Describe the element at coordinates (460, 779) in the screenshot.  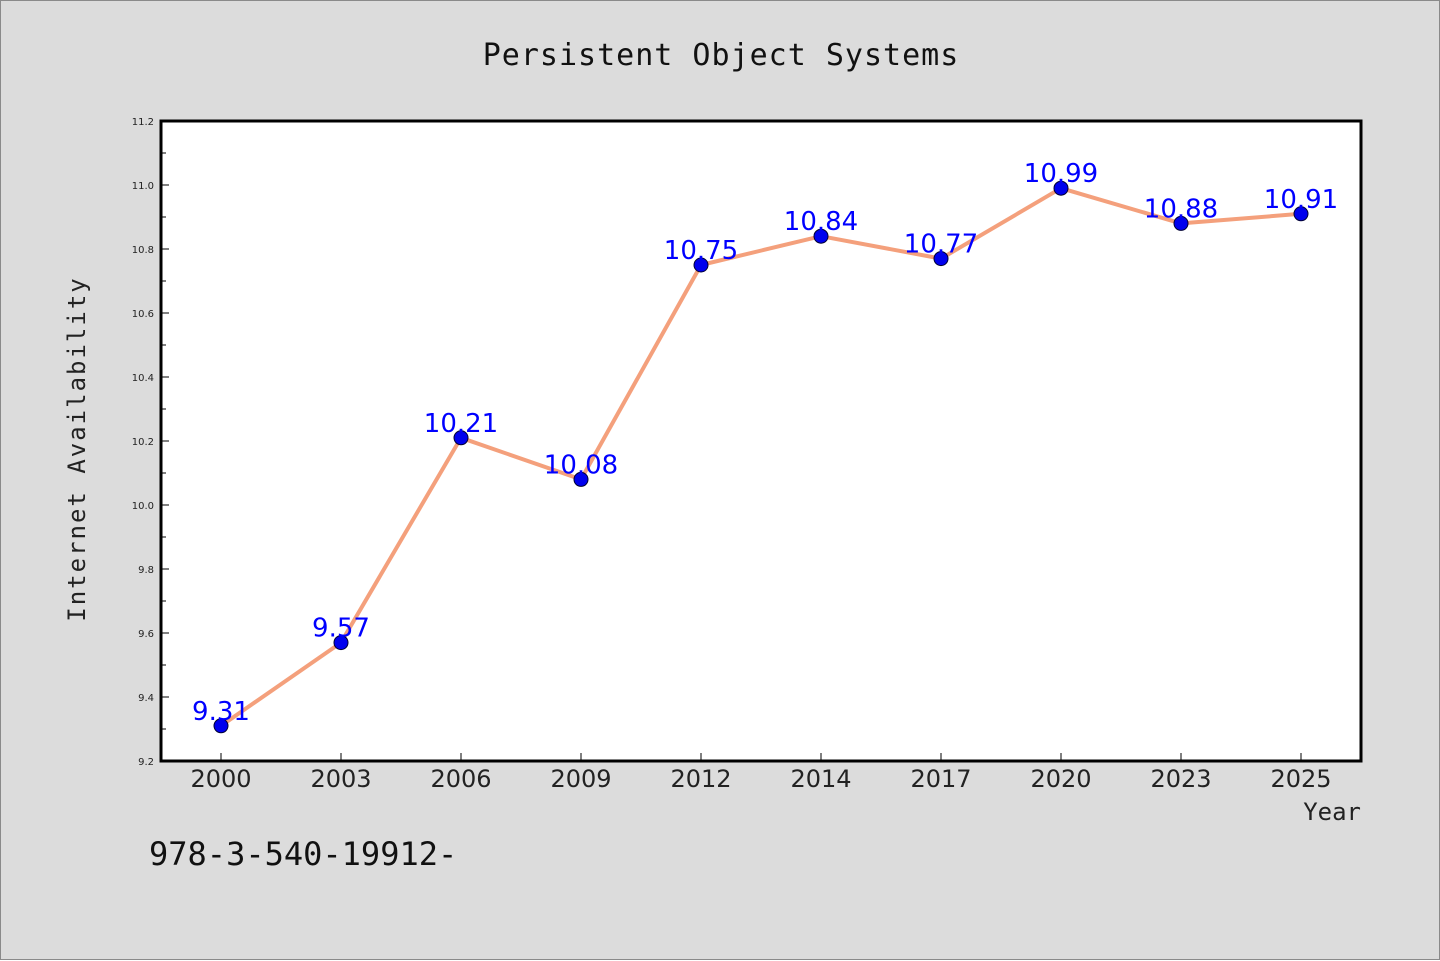
I see `x-tick-label: 2006` at that location.